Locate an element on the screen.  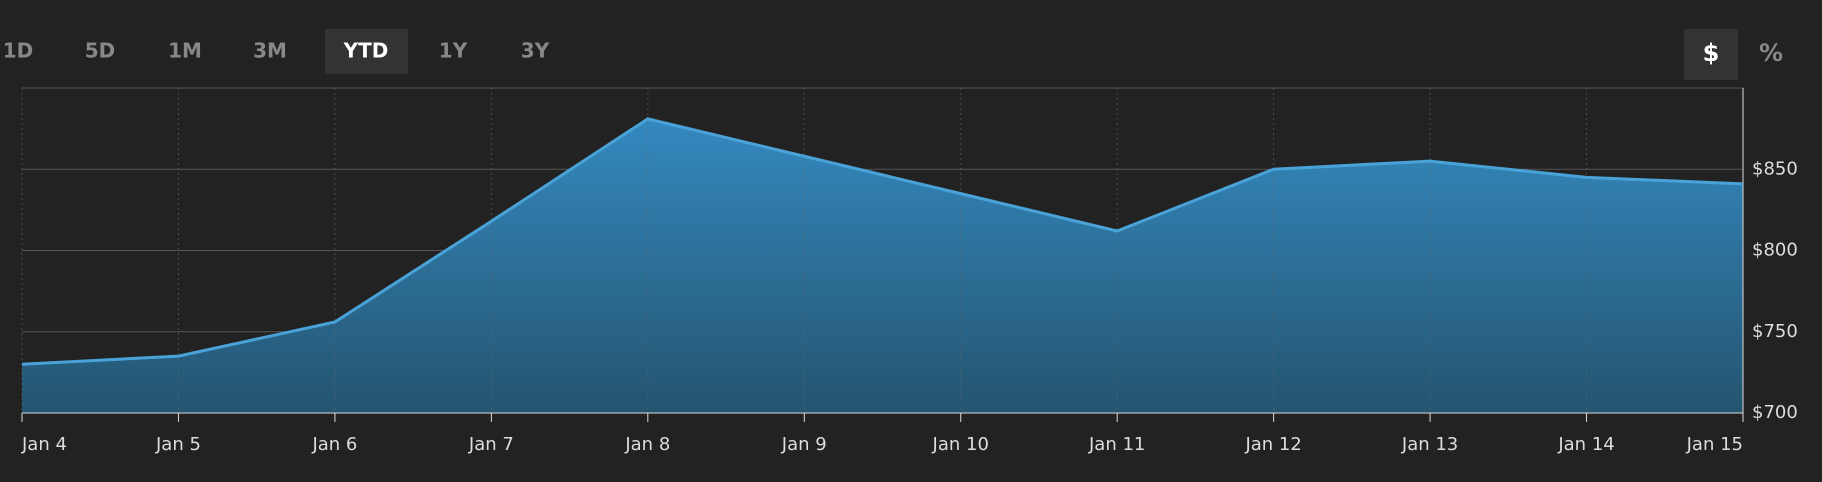
x-tick-label: Jan 12 is located at coordinates (1272, 444).